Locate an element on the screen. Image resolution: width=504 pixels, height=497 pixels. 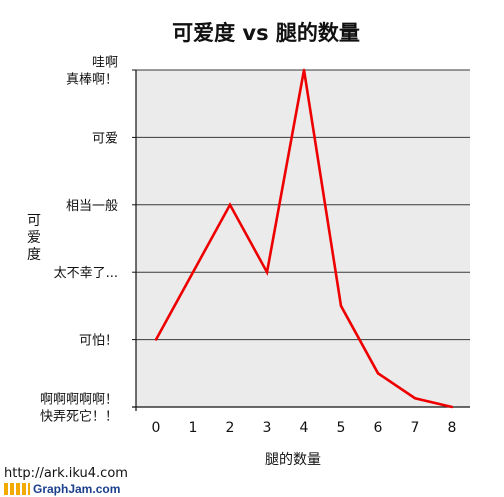
y-axis-label-char: 爱 is located at coordinates (34, 238).